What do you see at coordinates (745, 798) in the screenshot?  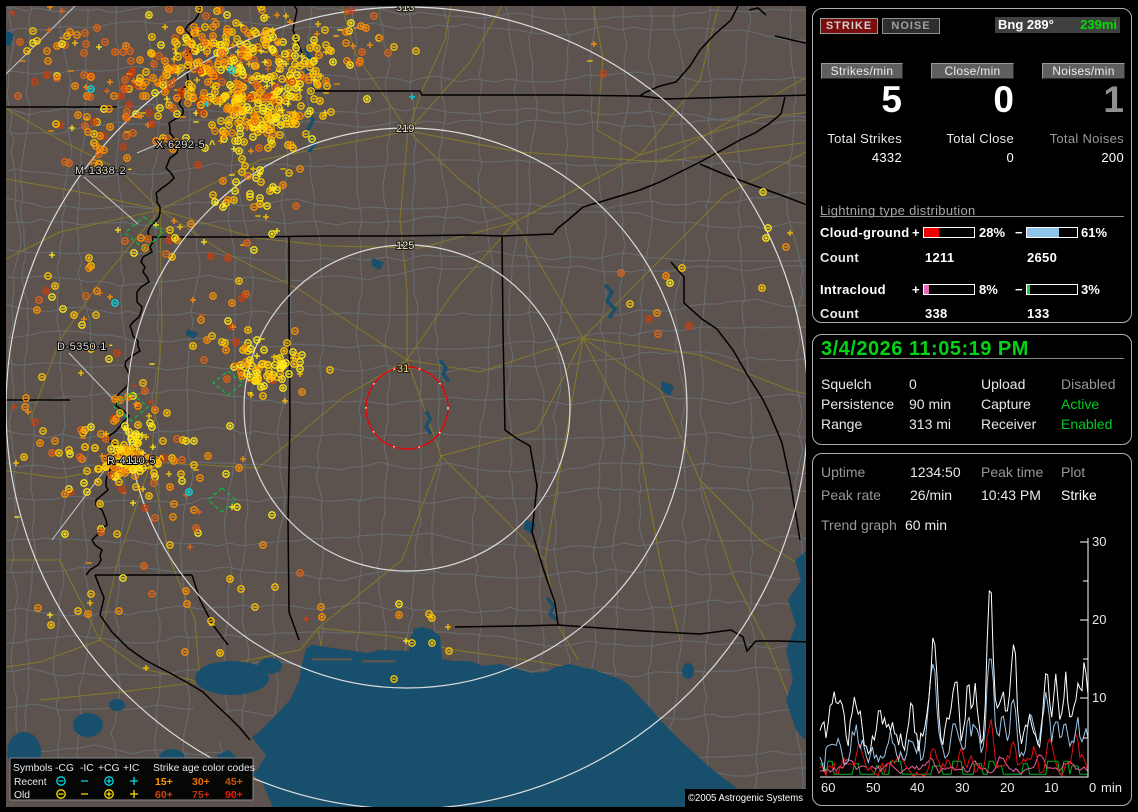 I see `svg-text: ©2005 Astrogenic Systems` at bounding box center [745, 798].